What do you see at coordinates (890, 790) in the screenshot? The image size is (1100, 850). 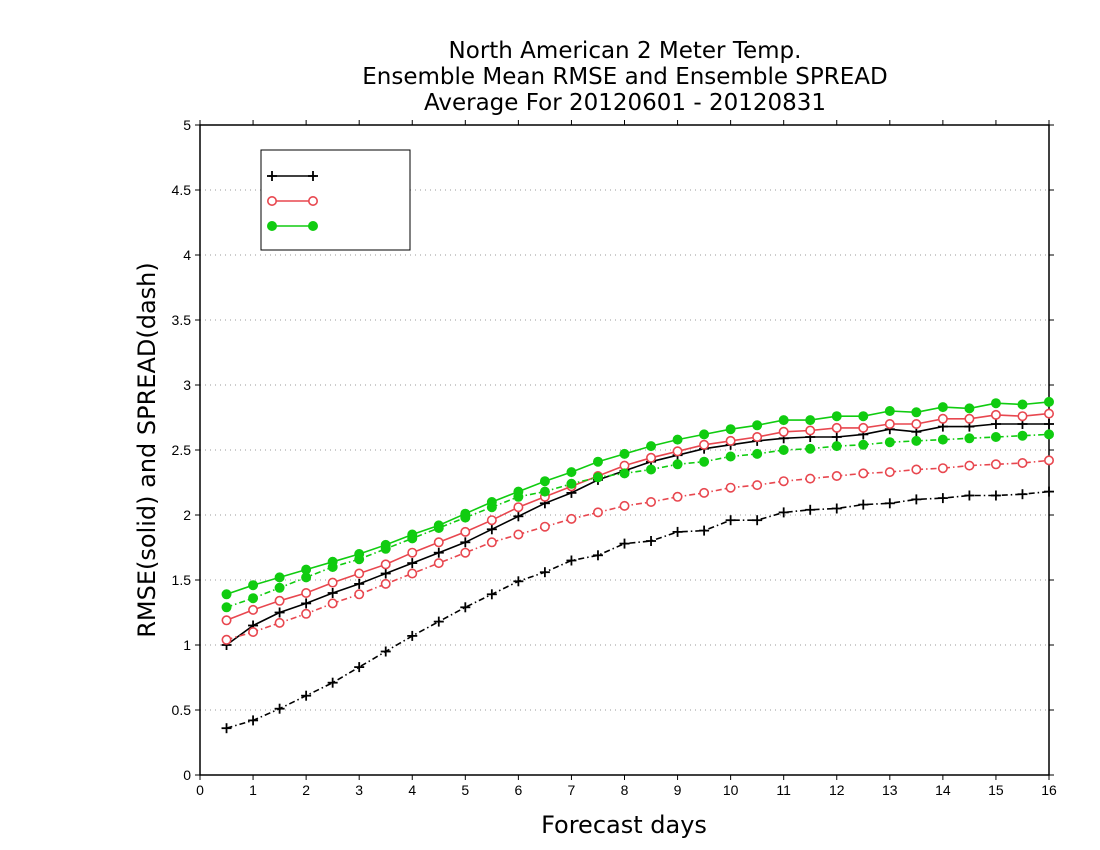 I see `x-tick-label-13: 13` at bounding box center [890, 790].